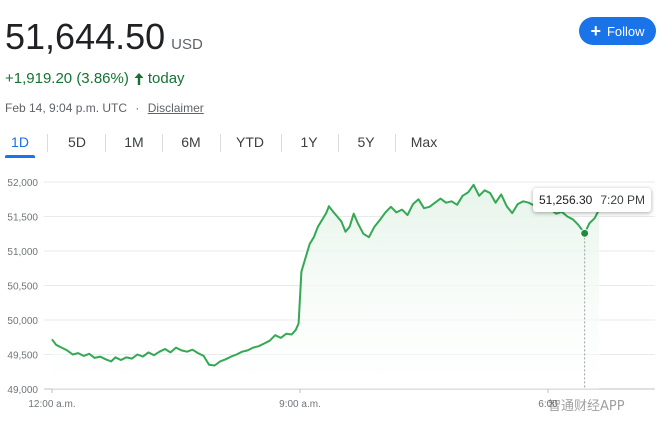 The width and height of the screenshot is (661, 422). I want to click on tab-1d: 1D, so click(20, 143).